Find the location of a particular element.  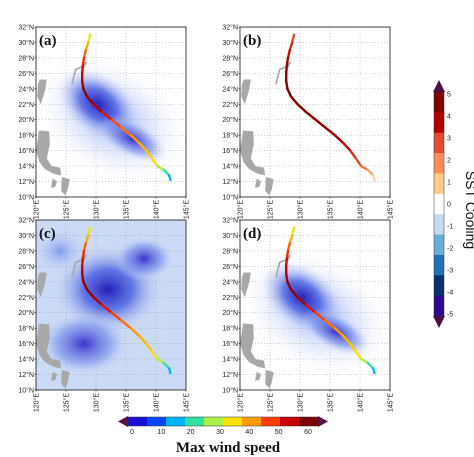

lat-tick-label: 12°N is located at coordinates (26, 182).